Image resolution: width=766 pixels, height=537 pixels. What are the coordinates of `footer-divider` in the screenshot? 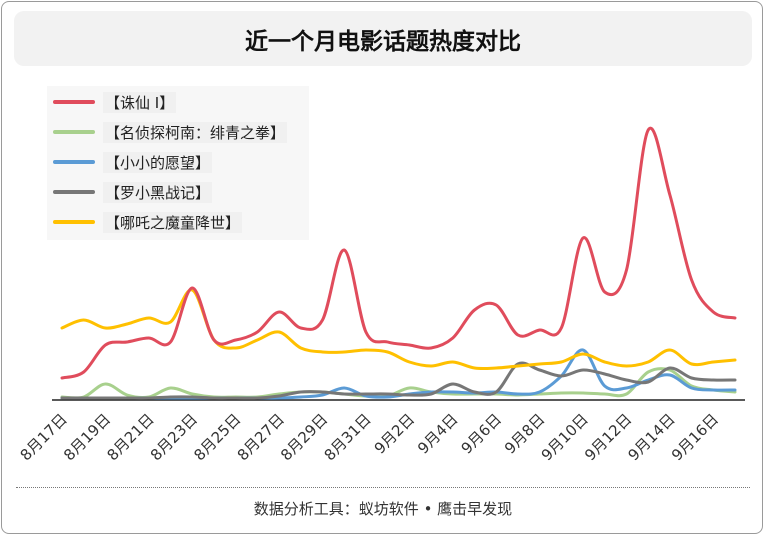 It's located at (383, 487).